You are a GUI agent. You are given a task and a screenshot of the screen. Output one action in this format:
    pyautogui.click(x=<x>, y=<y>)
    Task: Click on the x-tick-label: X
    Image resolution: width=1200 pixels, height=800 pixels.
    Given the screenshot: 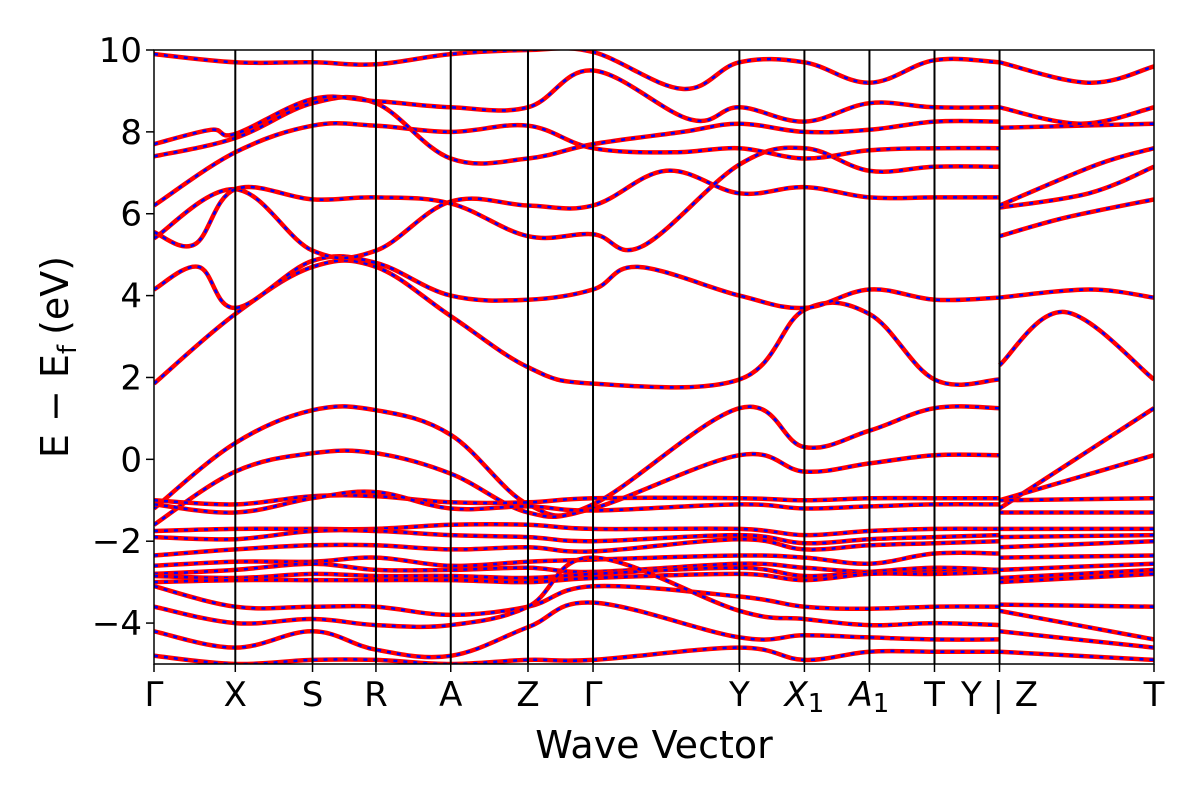 What is the action you would take?
    pyautogui.click(x=235, y=695)
    